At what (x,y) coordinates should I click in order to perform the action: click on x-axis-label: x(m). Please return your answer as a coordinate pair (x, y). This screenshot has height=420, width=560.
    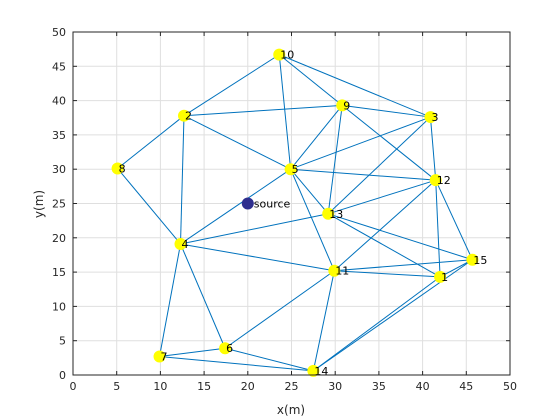
    Looking at the image, I should click on (291, 410).